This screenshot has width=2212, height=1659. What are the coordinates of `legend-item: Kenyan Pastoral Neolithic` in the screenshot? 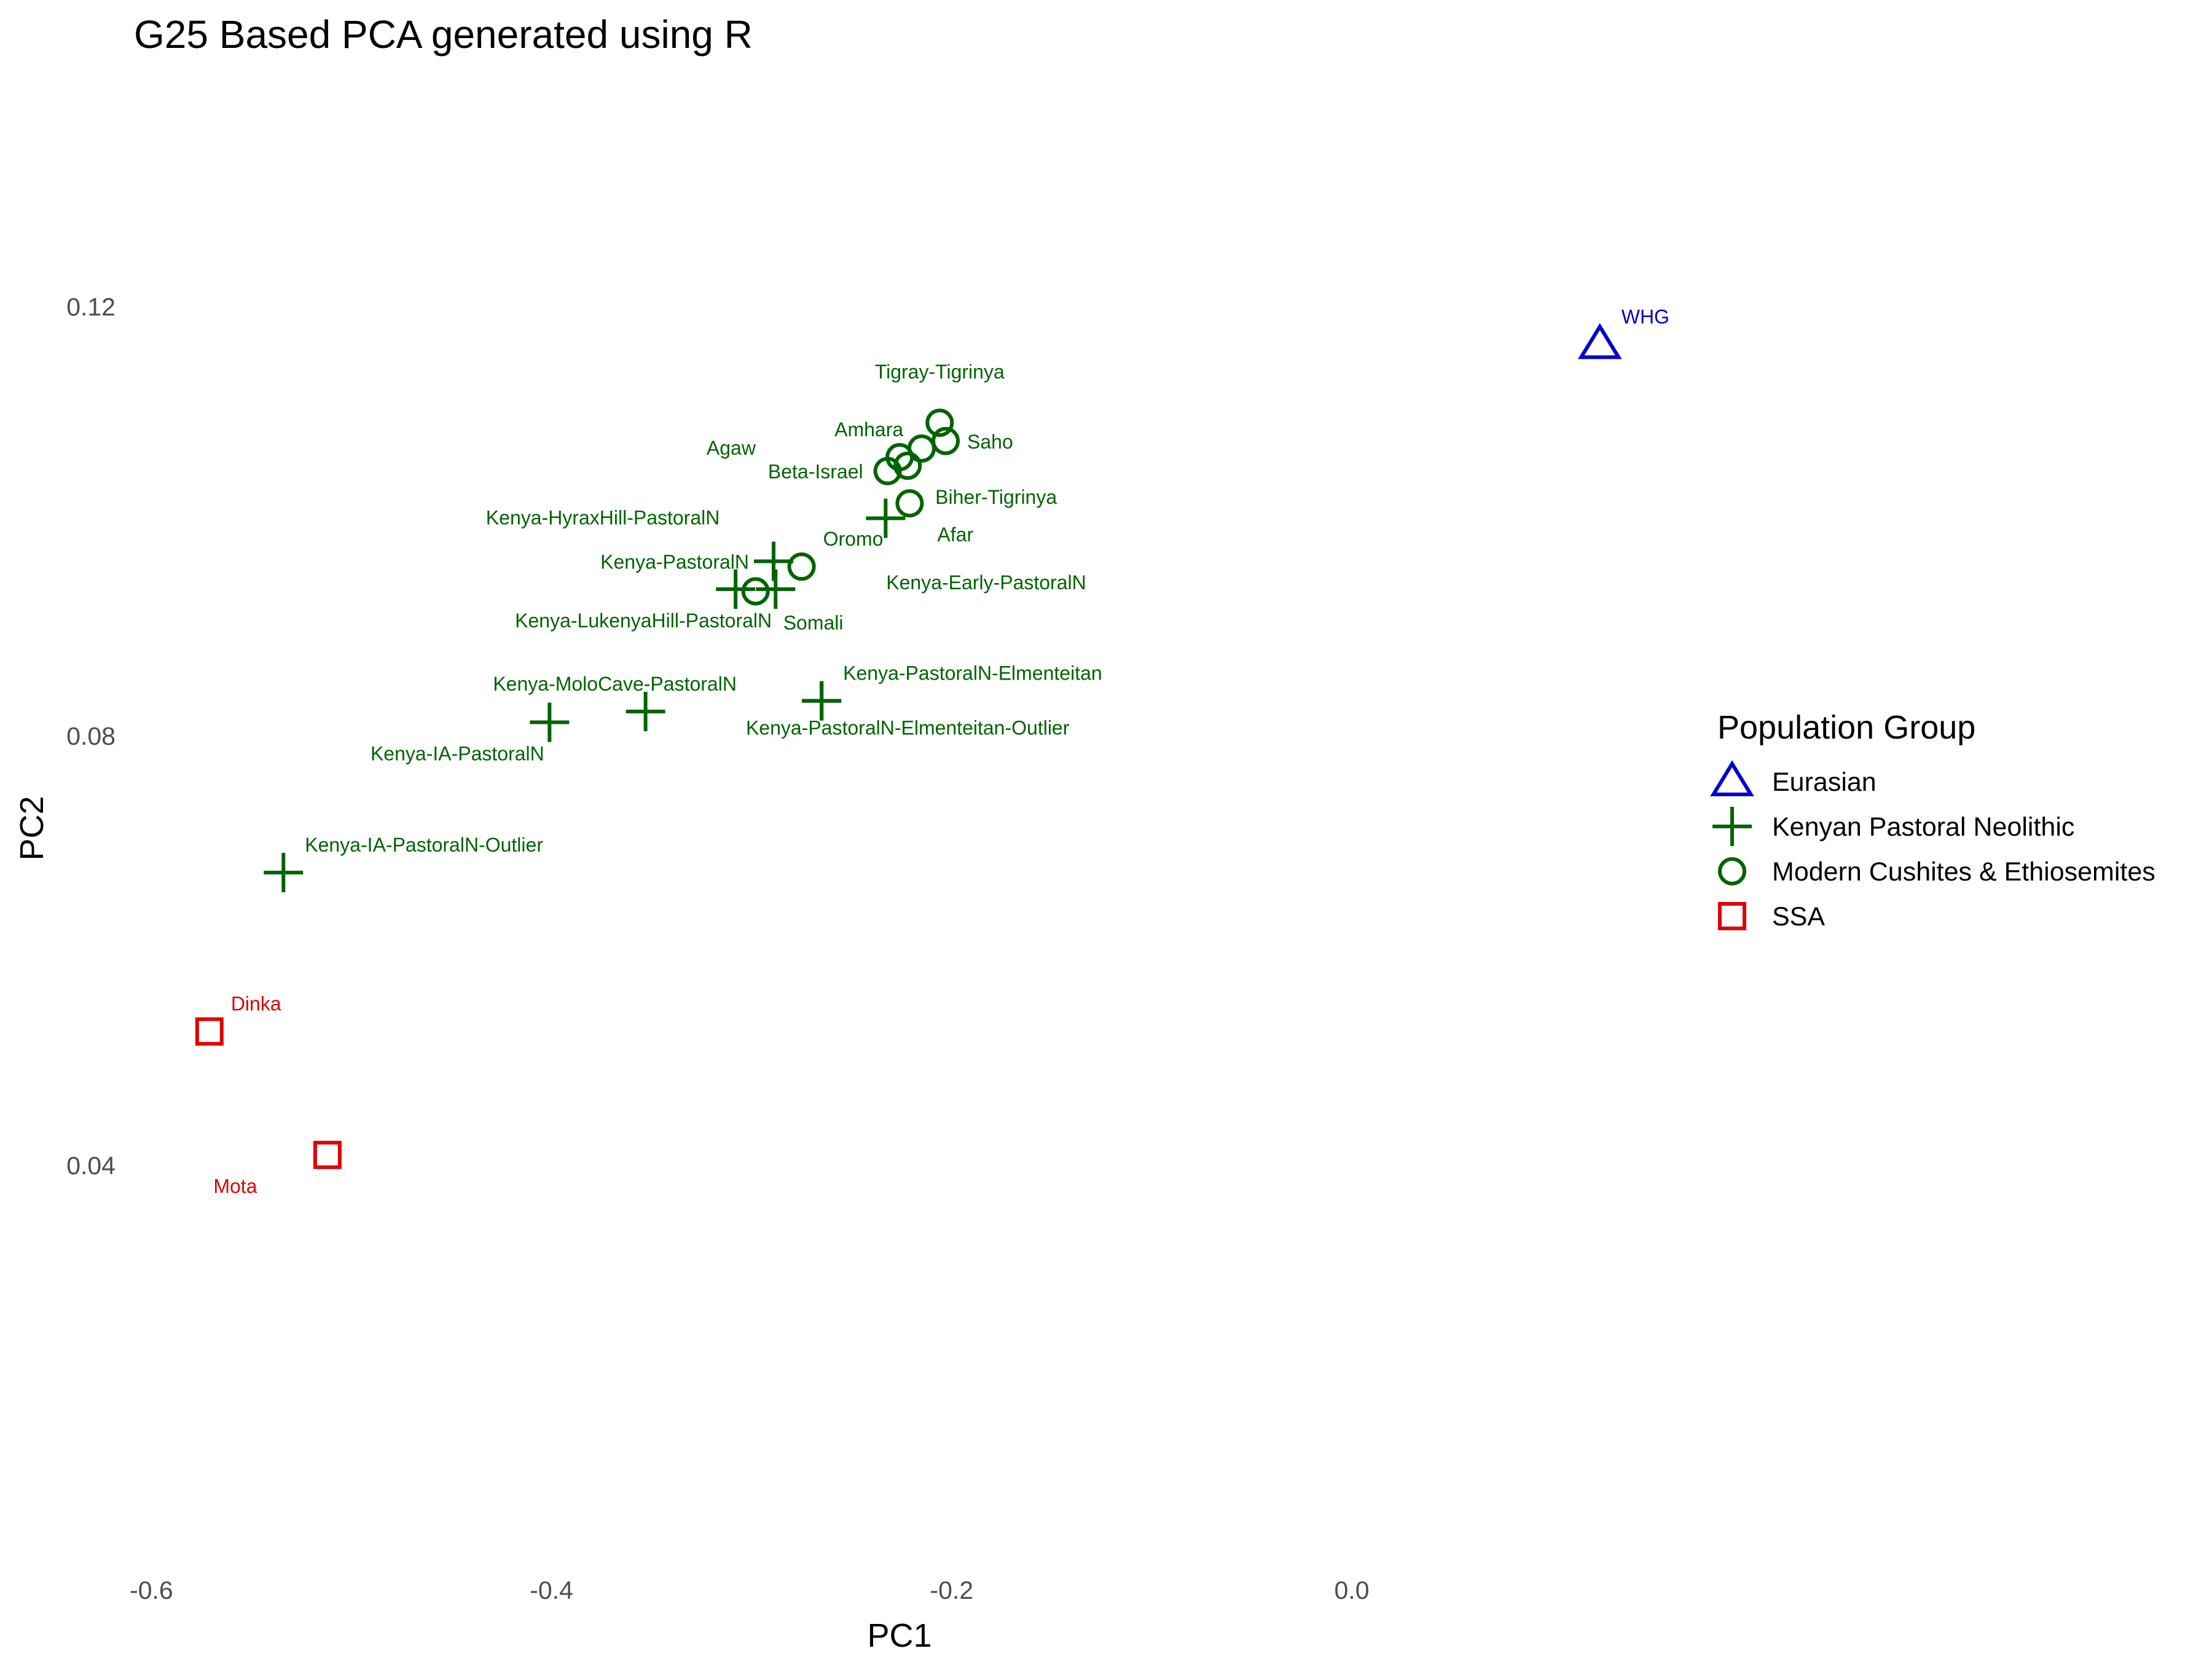 It's located at (1893, 826).